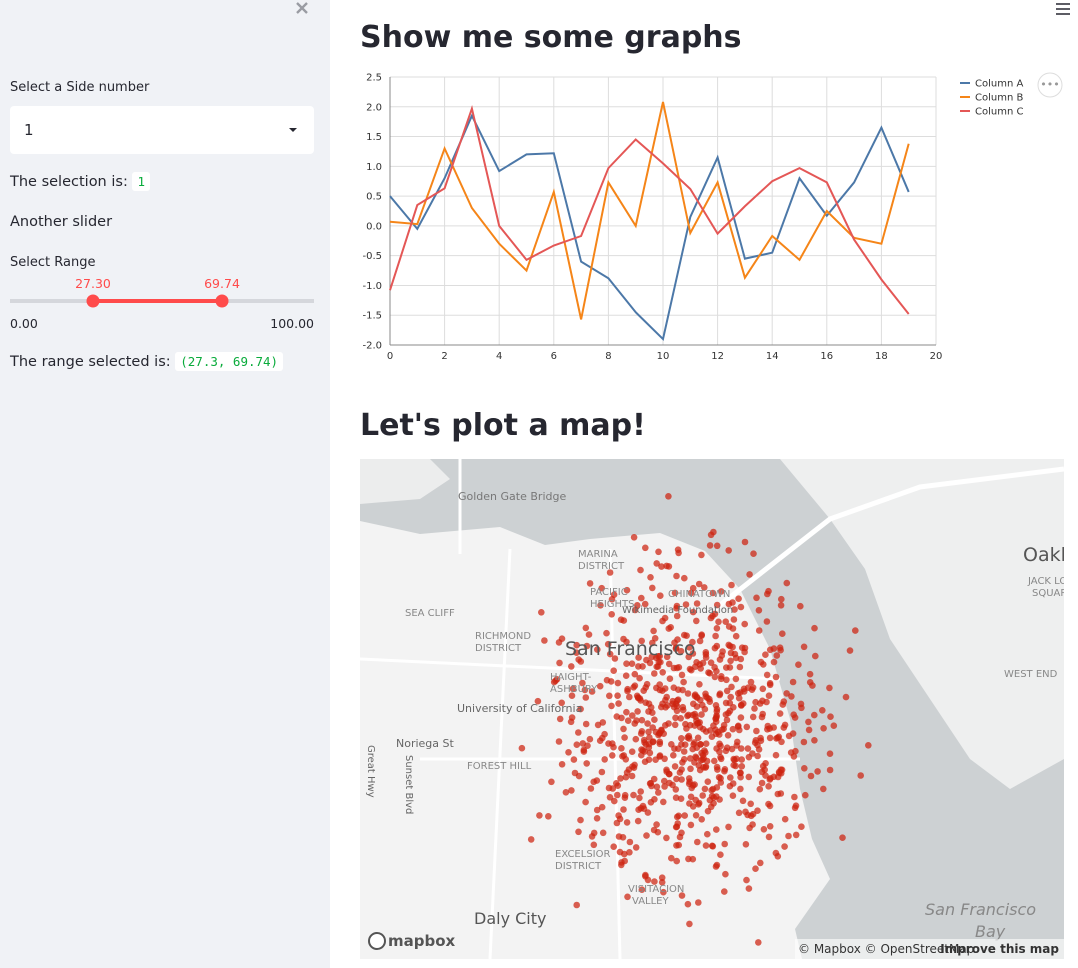 The height and width of the screenshot is (968, 1078). Describe the element at coordinates (999, 949) in the screenshot. I see `improve-link: Improve this map` at that location.